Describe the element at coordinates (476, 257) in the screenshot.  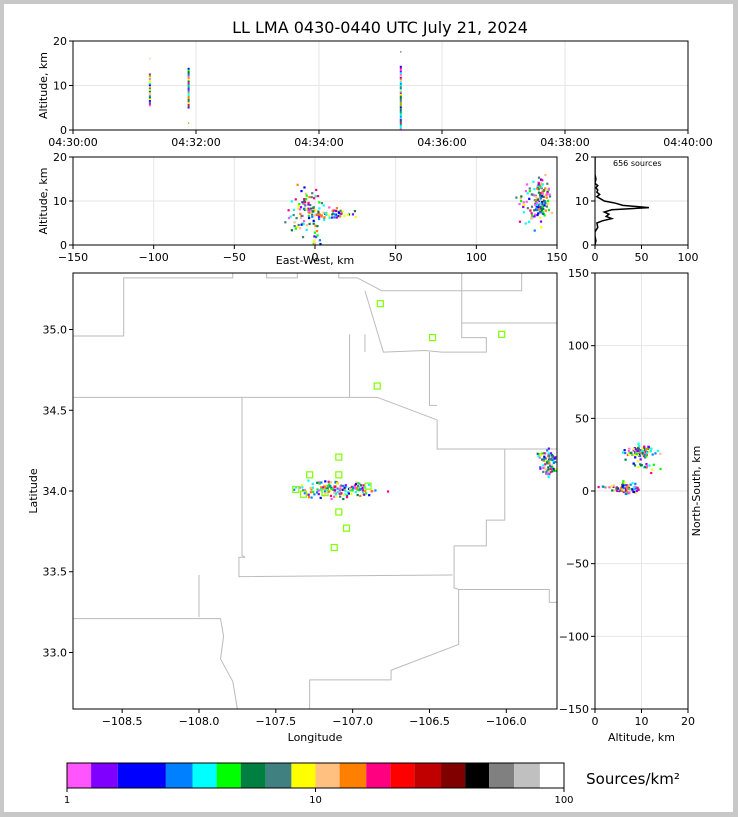
I see `ew-height-xtick-label: 100` at that location.